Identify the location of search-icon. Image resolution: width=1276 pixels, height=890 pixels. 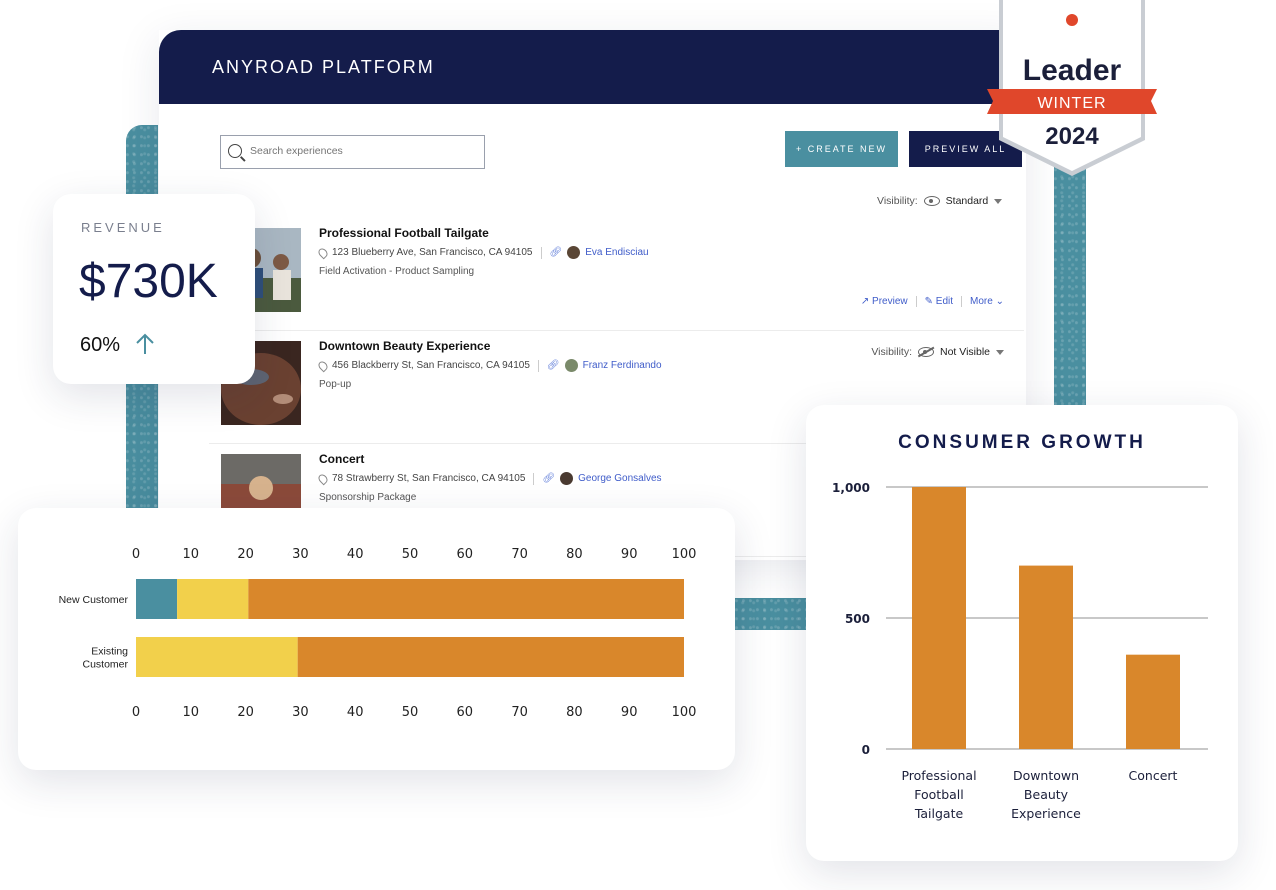
(235, 151).